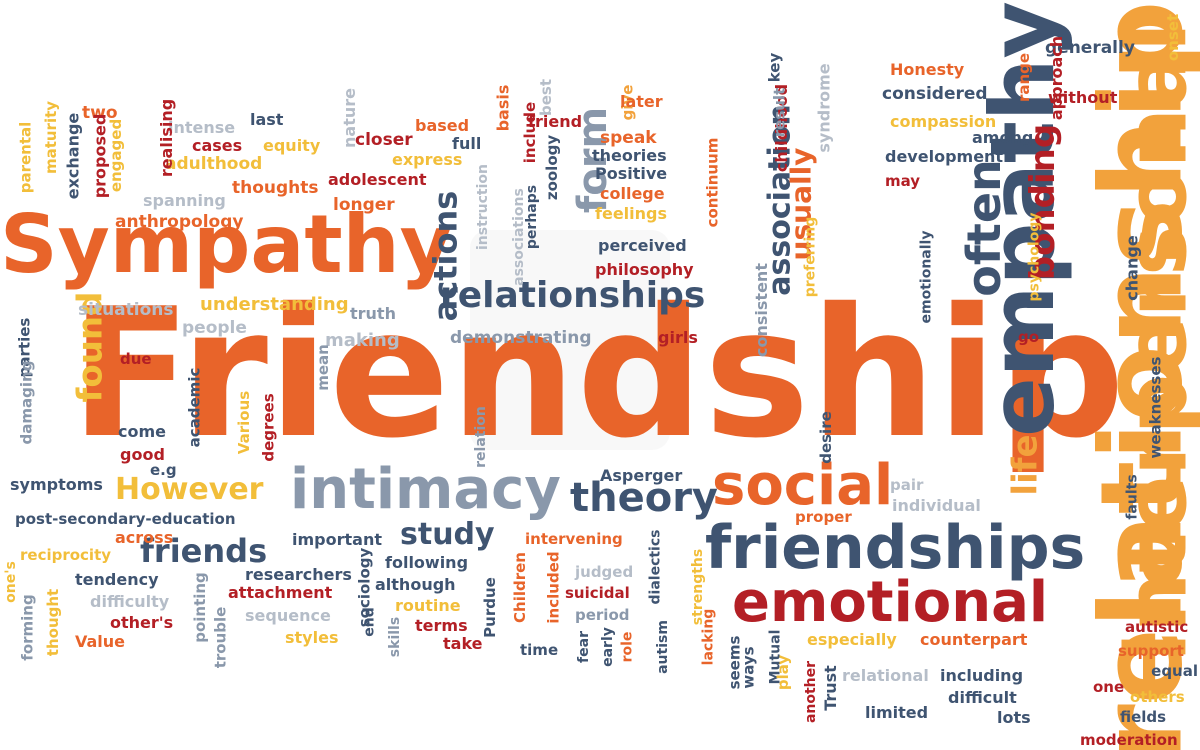 This screenshot has width=1200, height=750. What do you see at coordinates (312, 637) in the screenshot?
I see `word-styles: styles` at bounding box center [312, 637].